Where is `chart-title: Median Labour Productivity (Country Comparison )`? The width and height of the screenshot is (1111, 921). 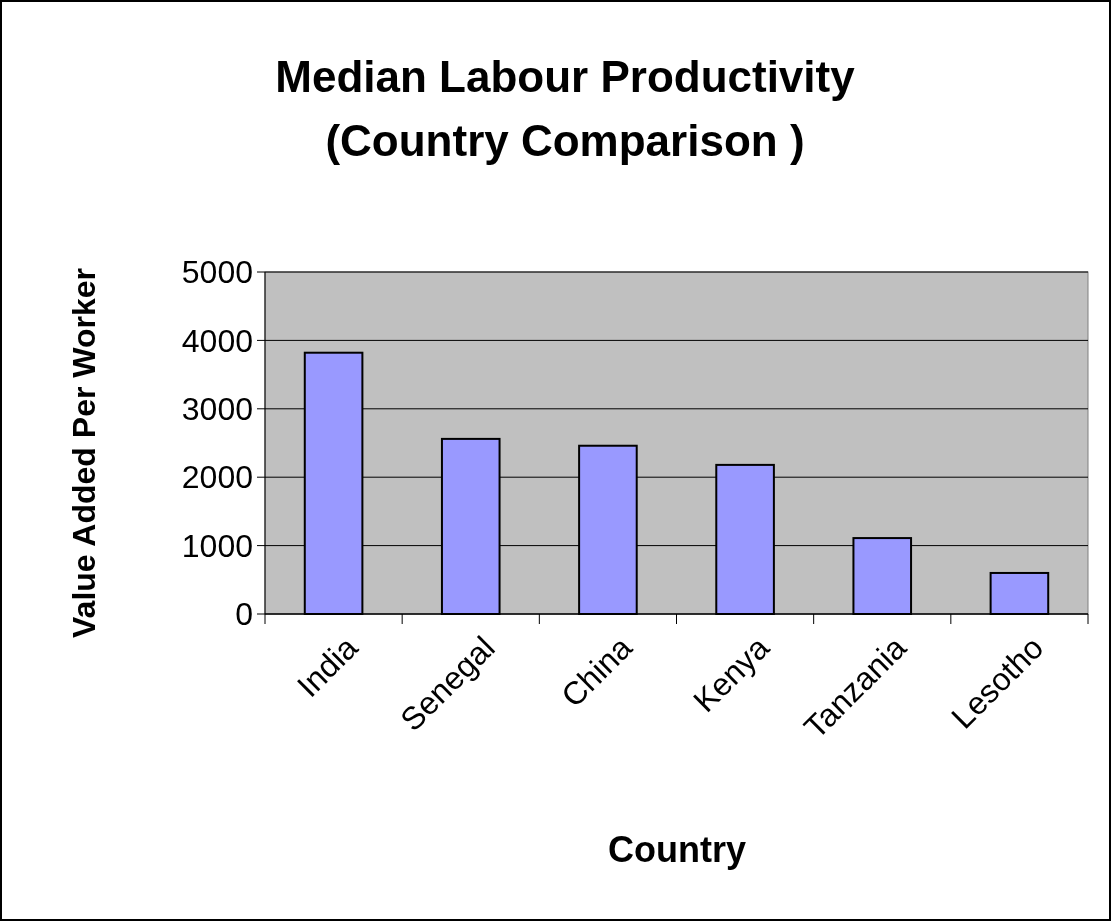
chart-title: Median Labour Productivity (Country Comparison ) is located at coordinates (565, 108).